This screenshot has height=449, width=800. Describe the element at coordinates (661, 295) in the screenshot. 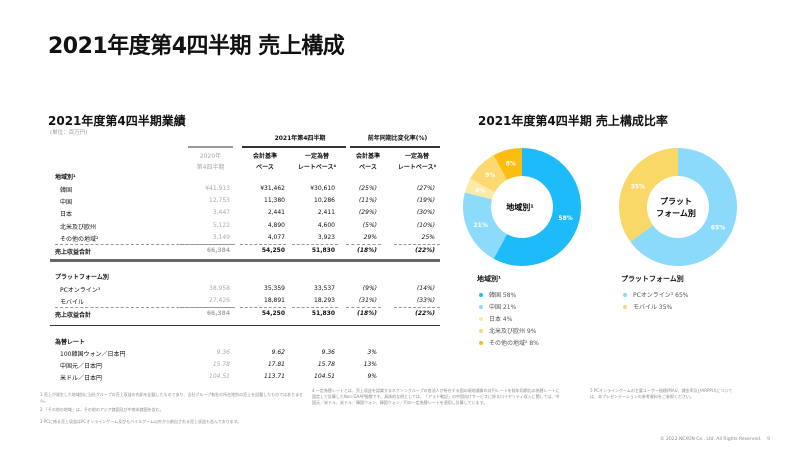

I see `legend-label: PCオンライン³ 65%` at that location.